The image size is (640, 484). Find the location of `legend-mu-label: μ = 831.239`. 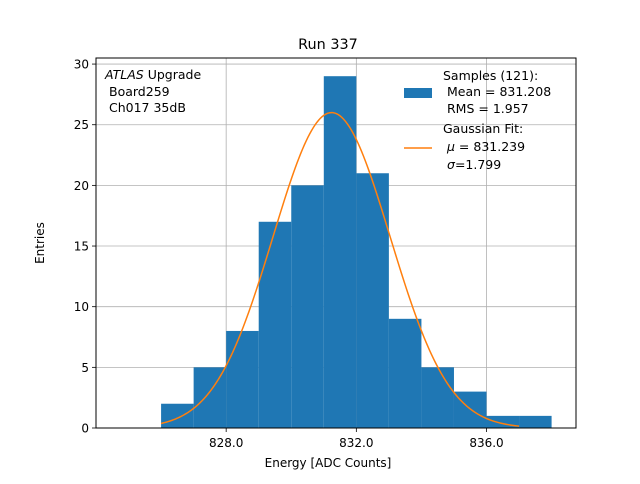

legend-mu-label: μ = 831.239 is located at coordinates (485, 146).